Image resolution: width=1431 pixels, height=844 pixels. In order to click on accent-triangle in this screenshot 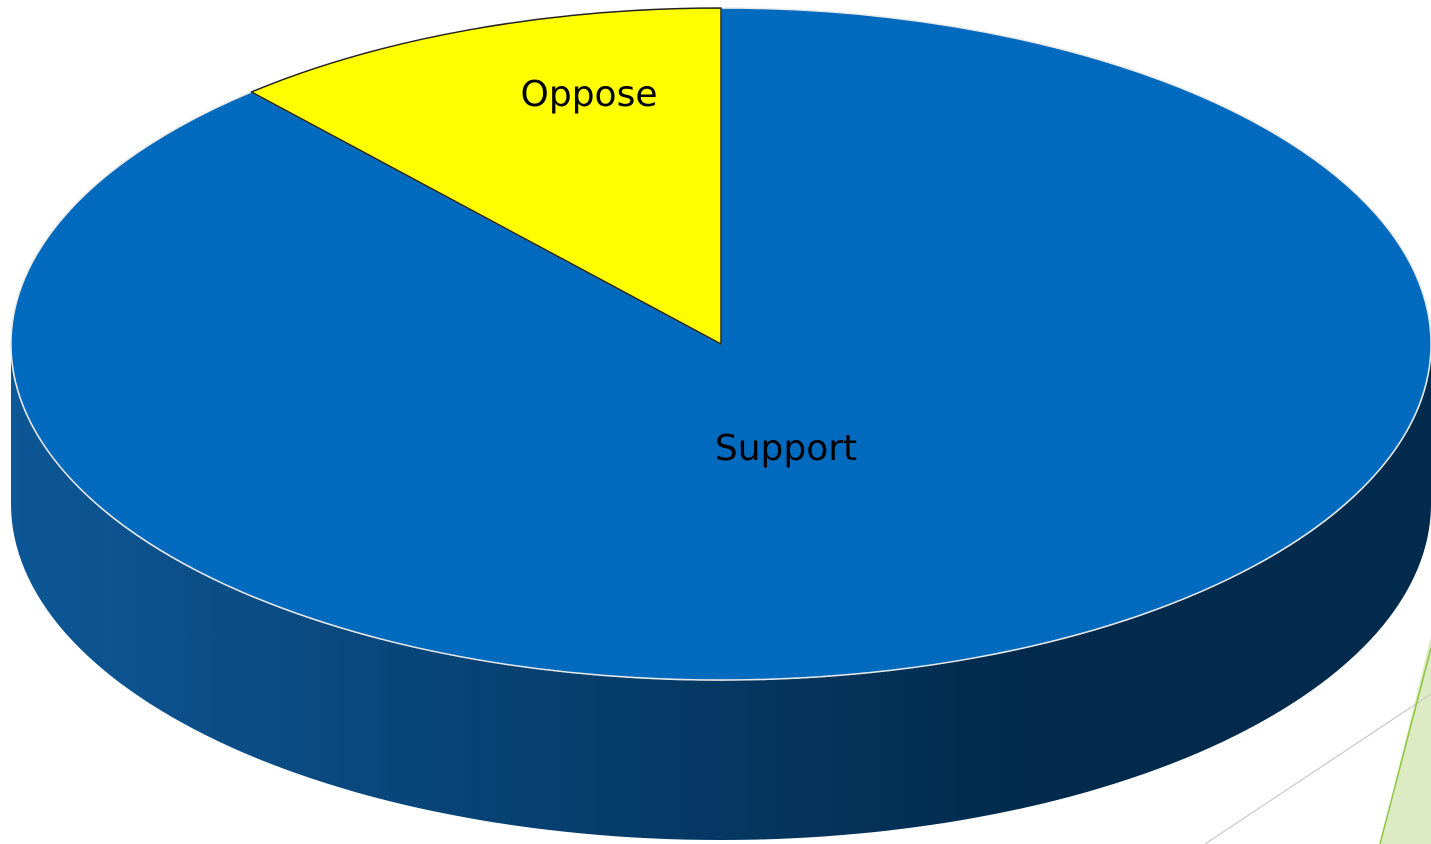, I will do `click(1405, 740)`.